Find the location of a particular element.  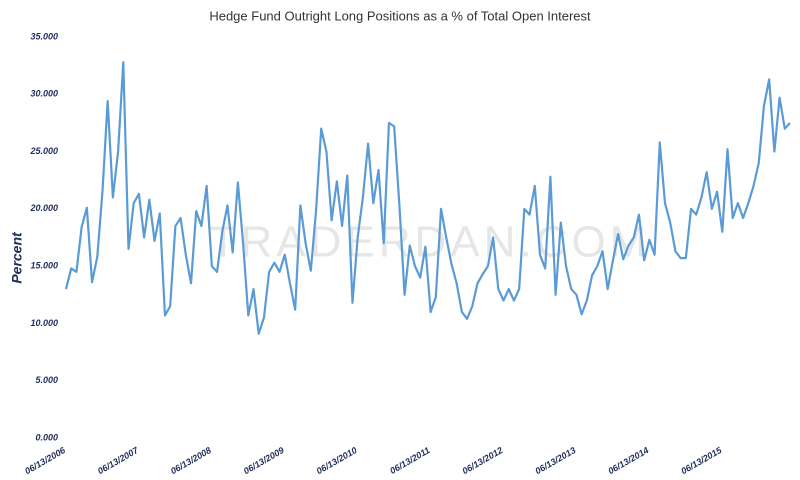

y-tick-label: 20.000 is located at coordinates (43, 208).